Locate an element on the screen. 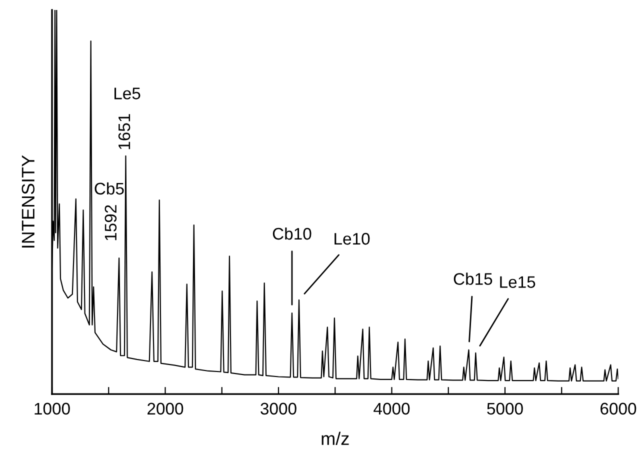  annotation: Cb5 is located at coordinates (109, 188).